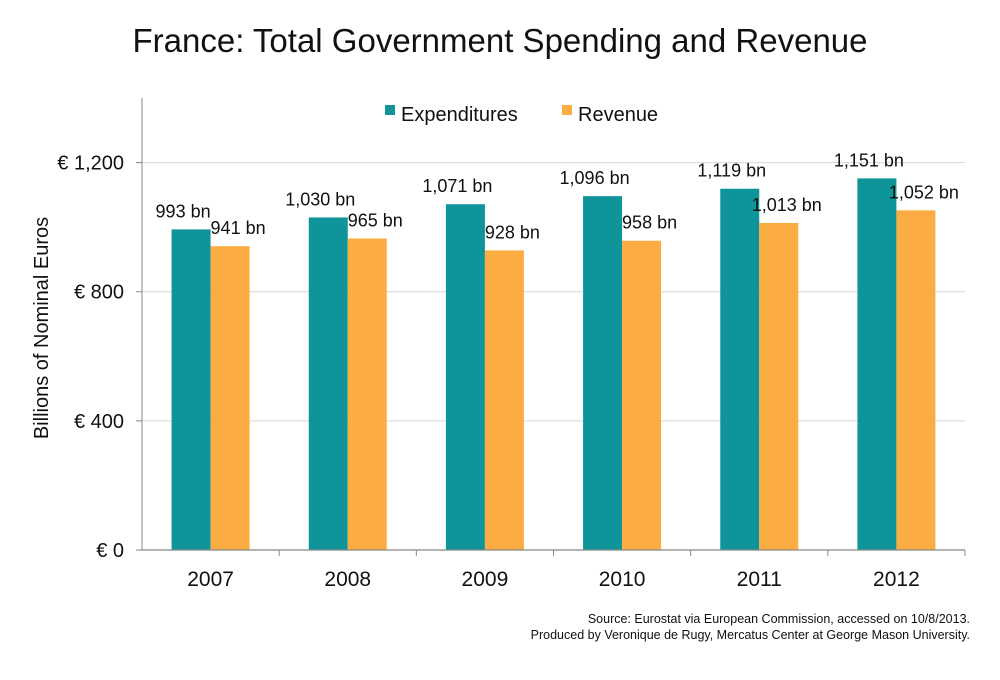 The height and width of the screenshot is (680, 1000). I want to click on data-label: 1,119 bn, so click(731, 171).